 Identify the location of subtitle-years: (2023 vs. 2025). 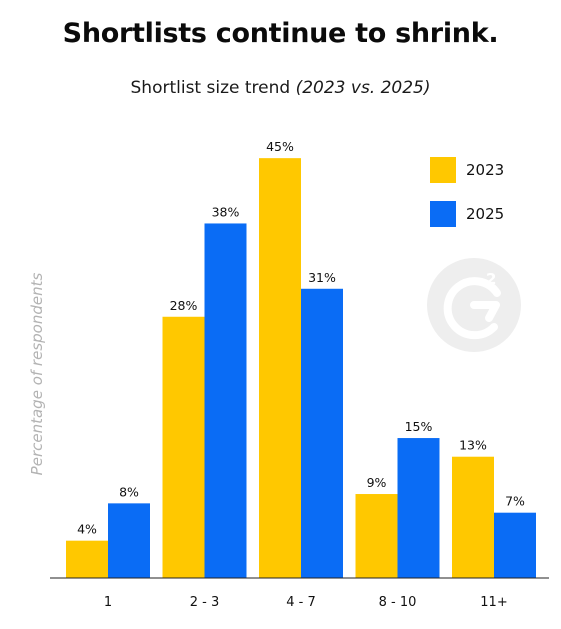
(363, 88).